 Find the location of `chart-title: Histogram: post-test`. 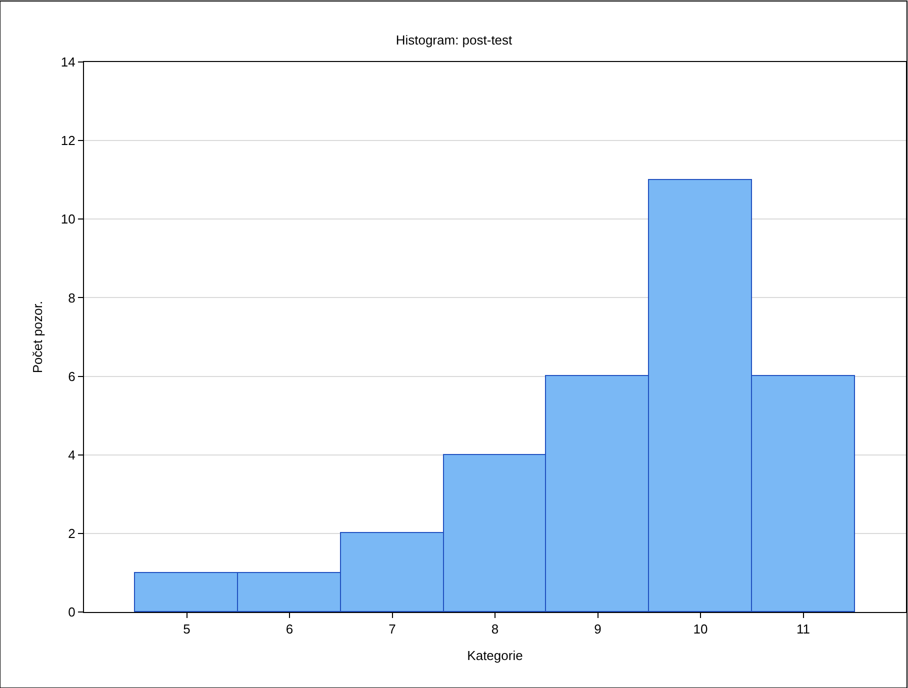

chart-title: Histogram: post-test is located at coordinates (454, 40).